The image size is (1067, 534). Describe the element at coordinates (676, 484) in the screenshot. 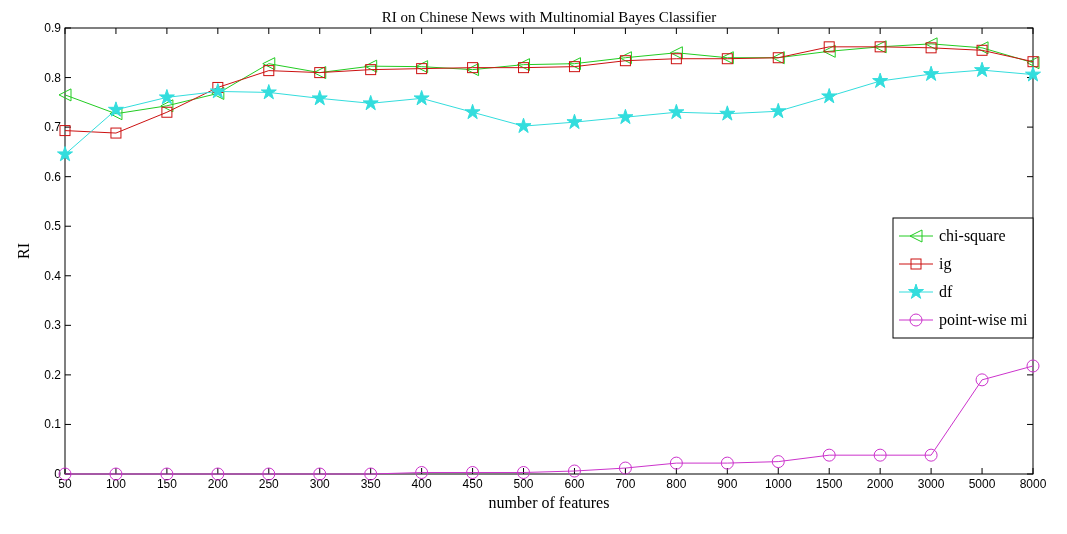

I see `x-tick-label: 800` at that location.